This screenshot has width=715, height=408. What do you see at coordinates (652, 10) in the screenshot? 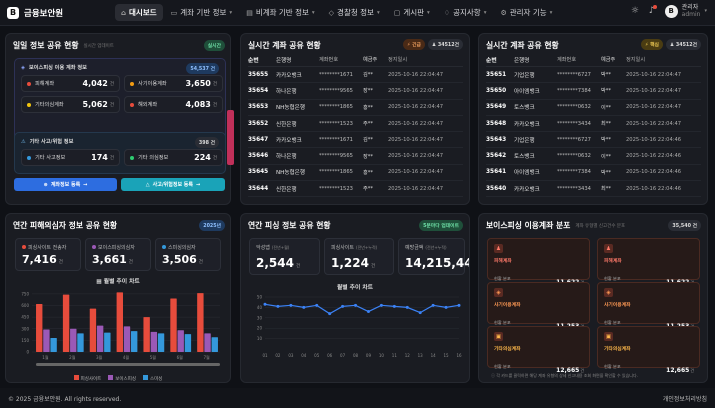
I see `notification-bell-icon: ♪` at bounding box center [652, 10].